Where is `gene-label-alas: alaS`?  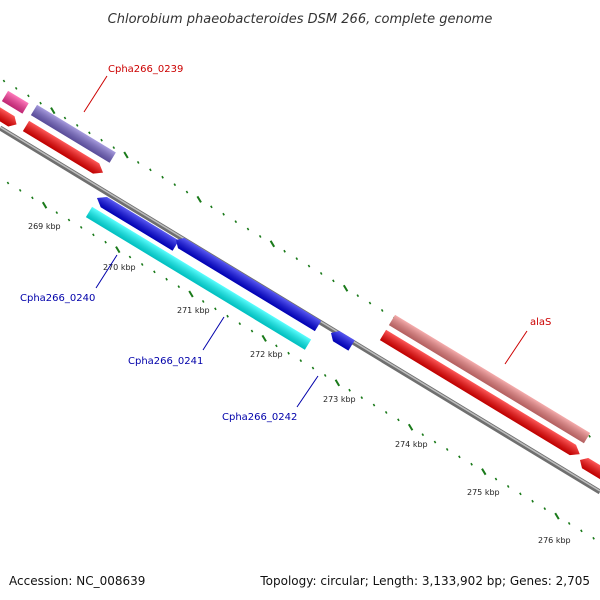
gene-label-alas: alaS is located at coordinates (540, 322).